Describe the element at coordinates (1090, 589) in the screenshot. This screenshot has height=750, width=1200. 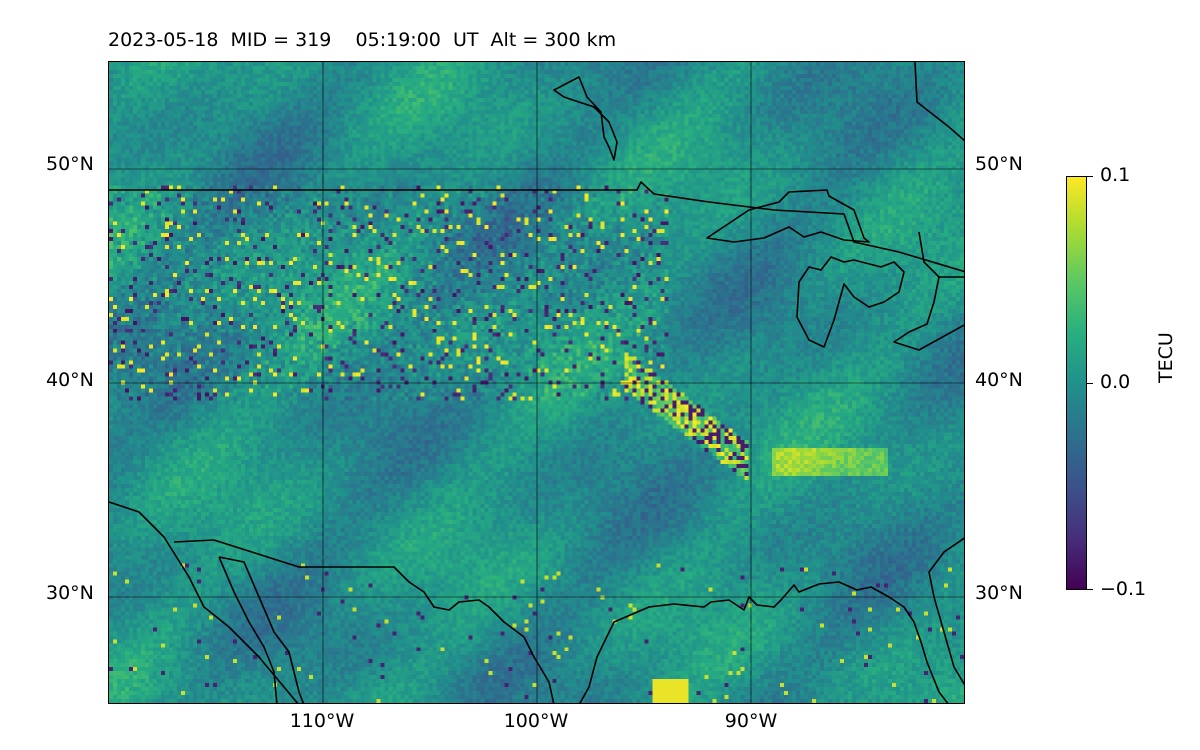
I see `colorbar-tick-min` at that location.